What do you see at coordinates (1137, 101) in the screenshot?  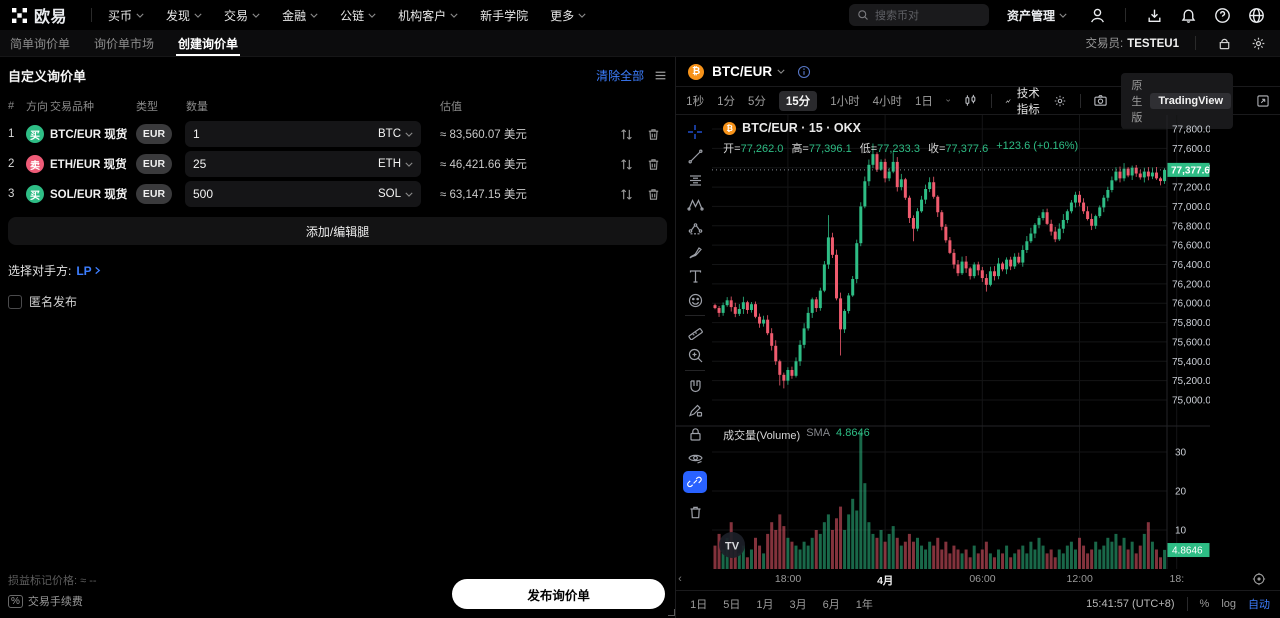 I see `native-chart-option: 原生版` at bounding box center [1137, 101].